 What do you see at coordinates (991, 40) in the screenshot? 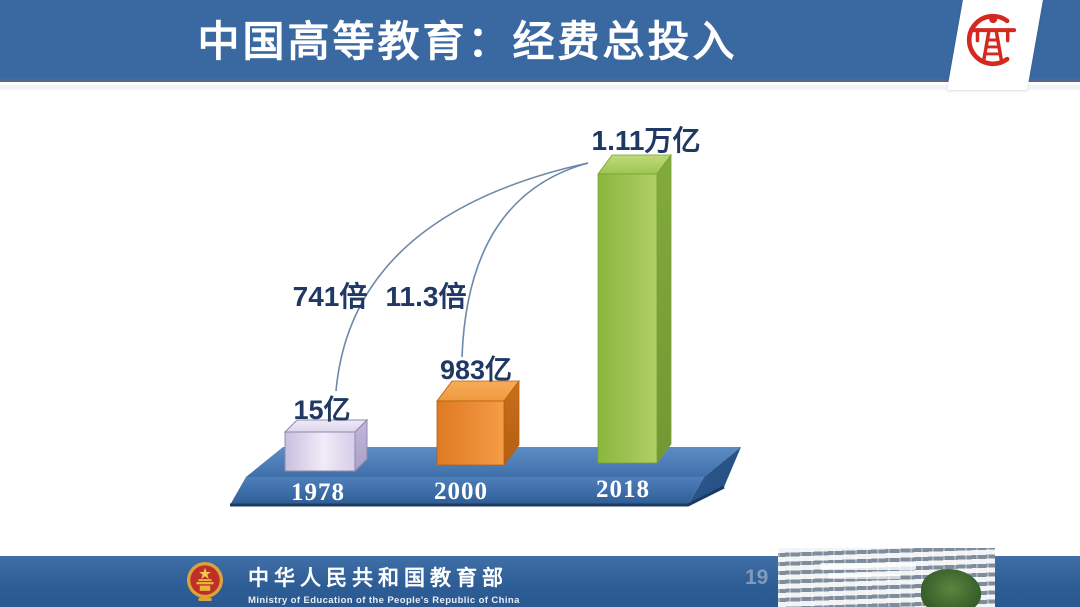
I see `education-press-logo-icon` at bounding box center [991, 40].